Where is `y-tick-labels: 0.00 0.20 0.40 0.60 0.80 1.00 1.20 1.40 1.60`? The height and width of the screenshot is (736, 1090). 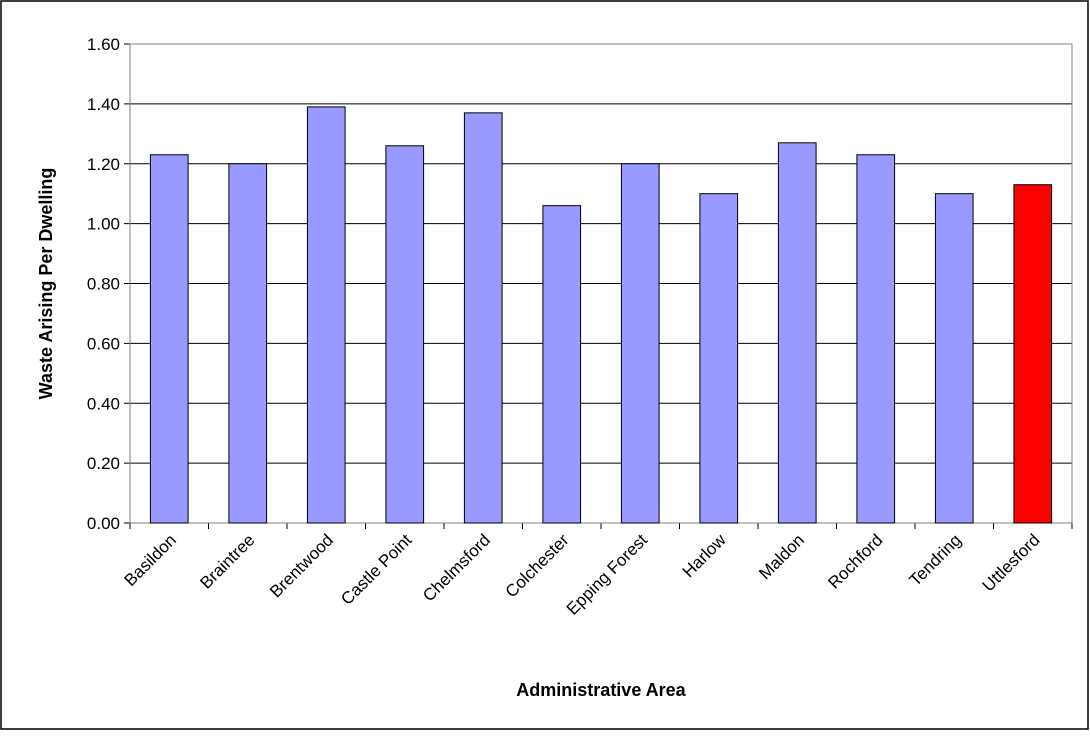 y-tick-labels: 0.00 0.20 0.40 0.60 0.80 1.00 1.20 1.40 1.60 is located at coordinates (103, 284).